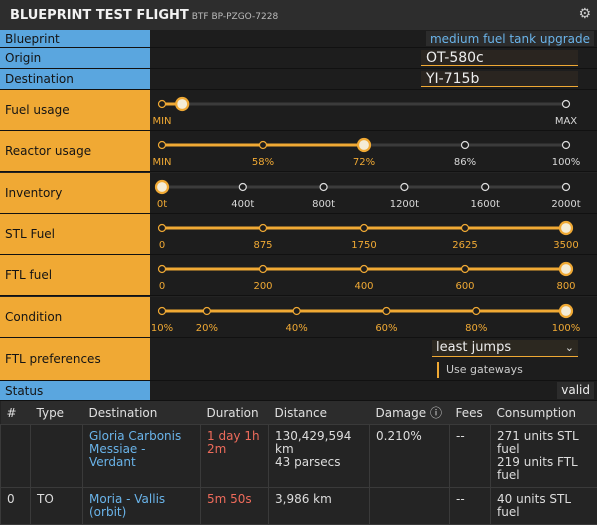 The image size is (597, 525). What do you see at coordinates (410, 413) in the screenshot?
I see `column-header: Damage ⓘ` at bounding box center [410, 413].